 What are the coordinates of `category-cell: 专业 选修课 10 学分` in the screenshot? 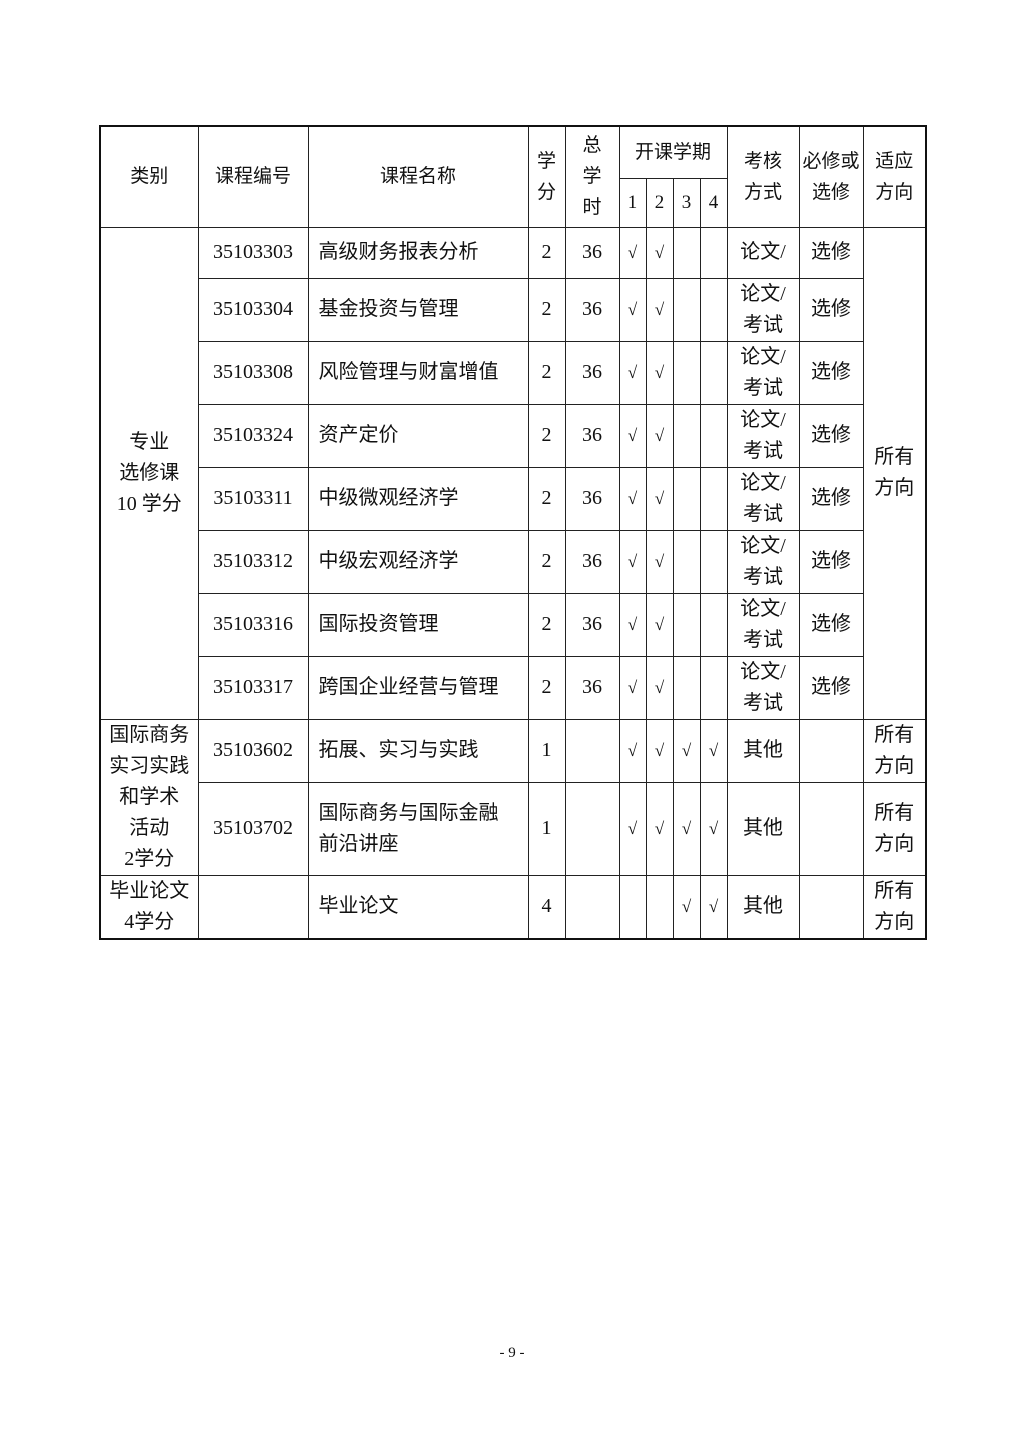 It's located at (149, 473).